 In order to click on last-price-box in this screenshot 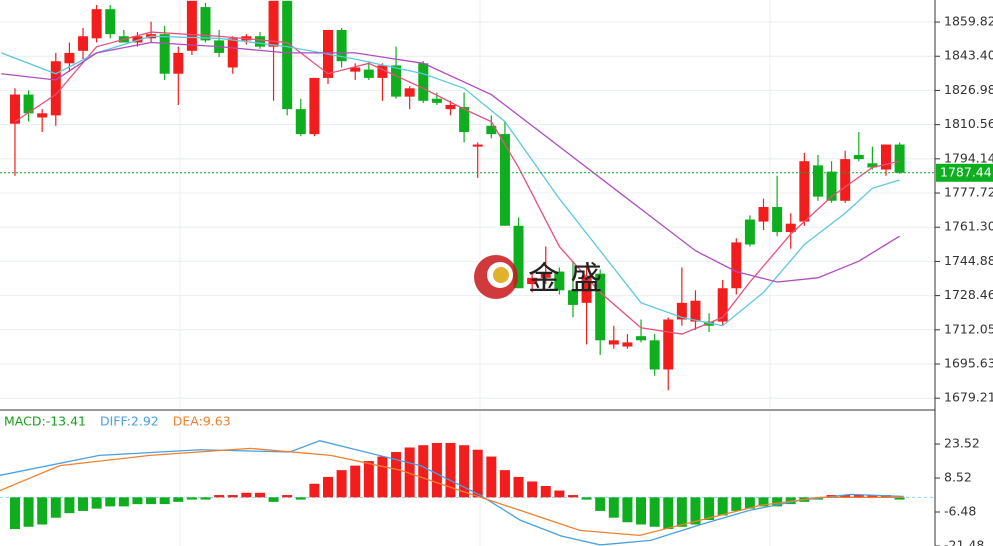, I will do `click(964, 172)`.